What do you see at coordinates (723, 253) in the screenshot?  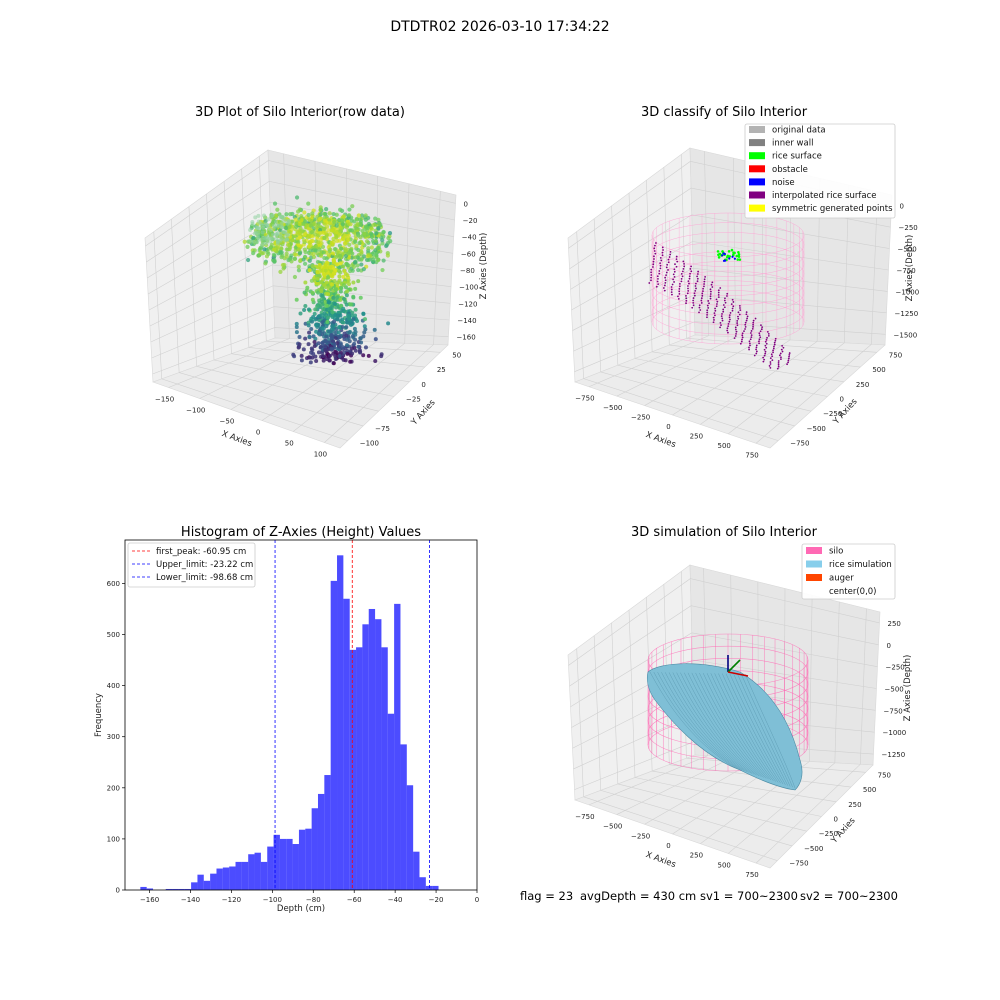 I see `noise-point` at bounding box center [723, 253].